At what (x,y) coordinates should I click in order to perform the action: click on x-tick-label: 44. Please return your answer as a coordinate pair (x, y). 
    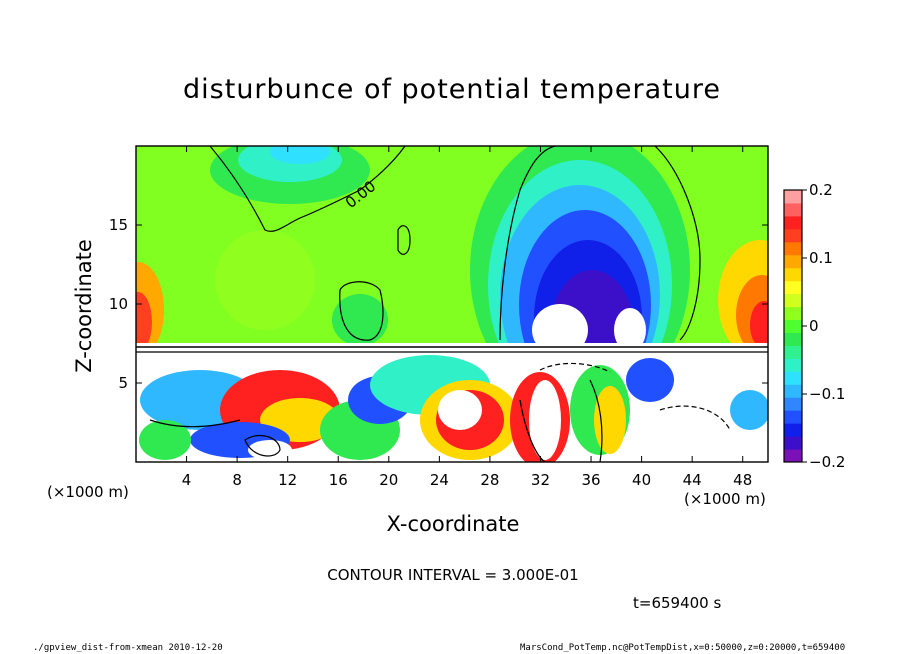
    Looking at the image, I should click on (692, 480).